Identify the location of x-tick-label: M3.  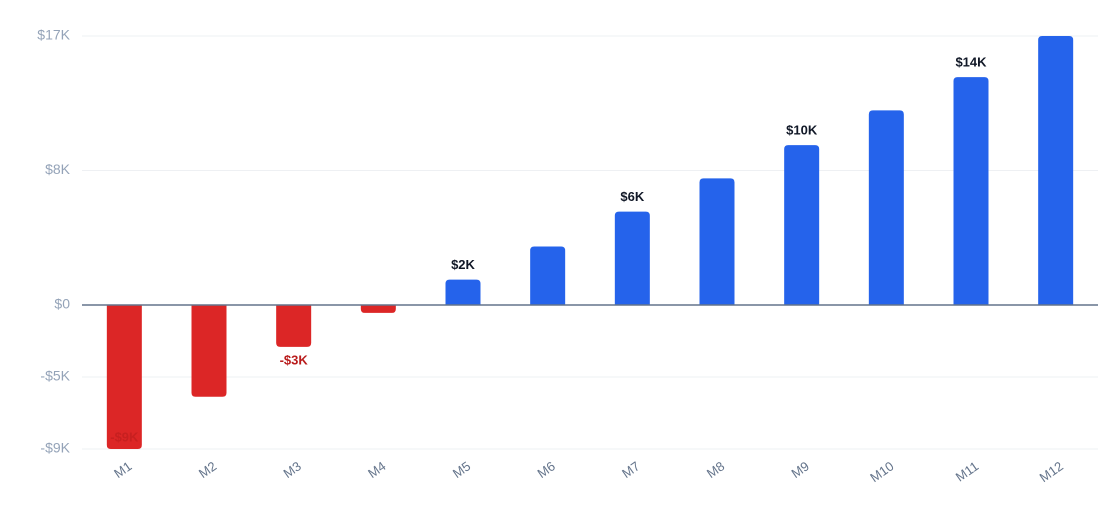
(292, 469).